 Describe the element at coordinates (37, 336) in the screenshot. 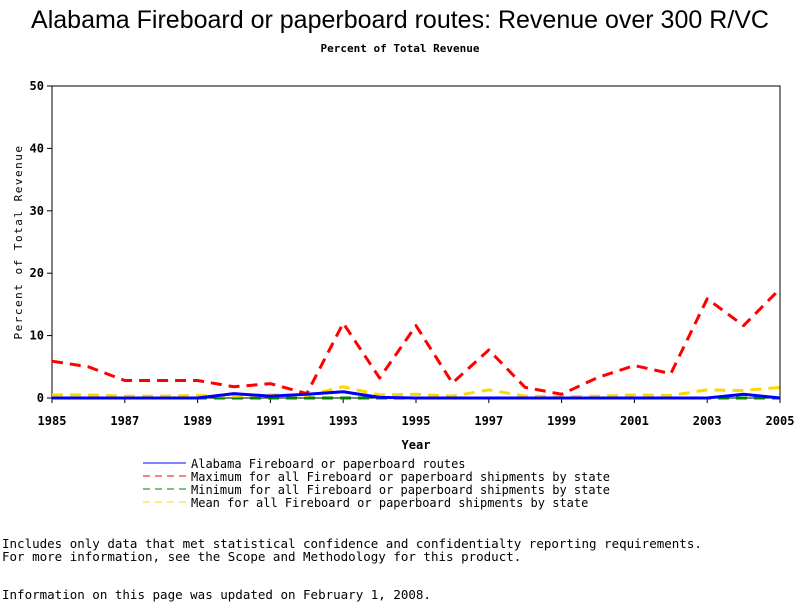

I see `y-tick-label: 10` at that location.